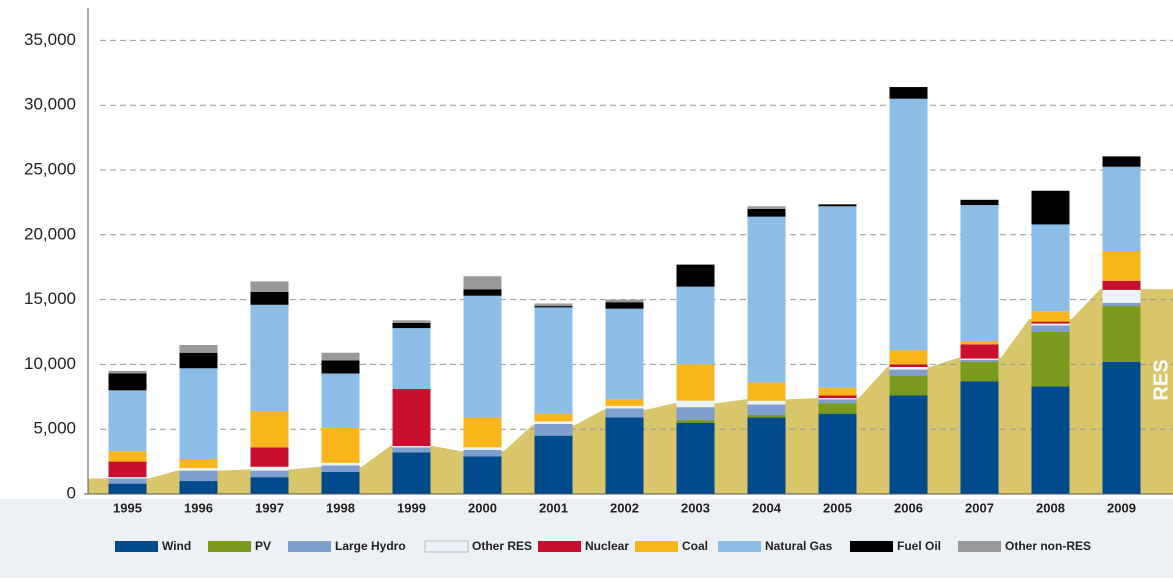 The height and width of the screenshot is (583, 1173). Describe the element at coordinates (263, 546) in the screenshot. I see `legend-label: PV` at that location.